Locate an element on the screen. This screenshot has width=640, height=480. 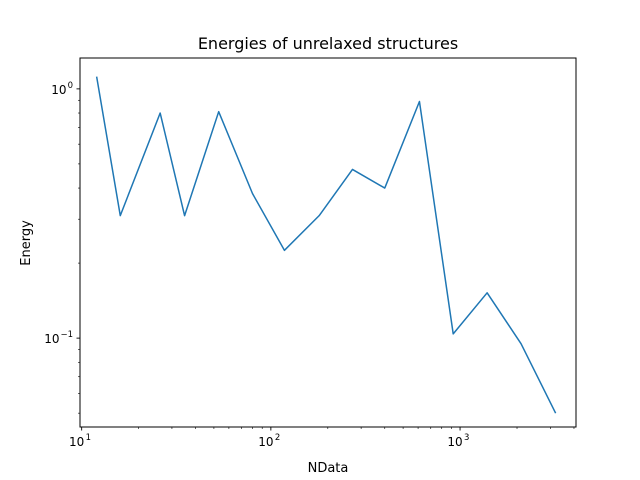
y-tick-exponent: −1 is located at coordinates (66, 335).